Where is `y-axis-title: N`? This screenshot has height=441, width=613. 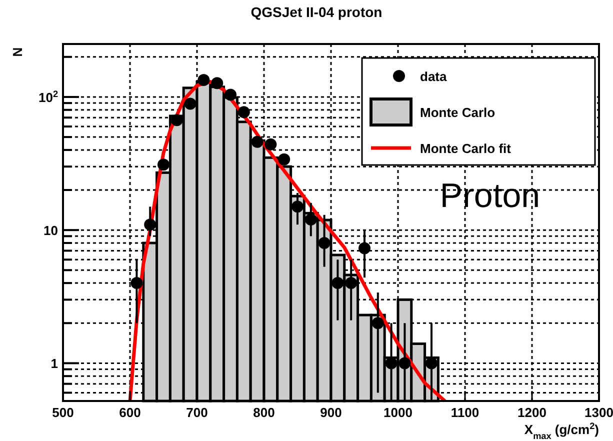 y-axis-title: N is located at coordinates (17, 52).